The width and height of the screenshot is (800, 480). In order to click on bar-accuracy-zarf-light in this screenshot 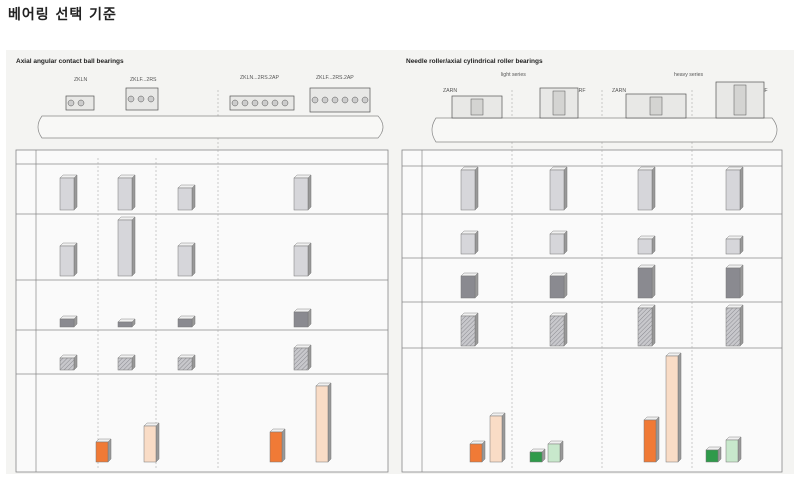, I will do `click(558, 188)`.